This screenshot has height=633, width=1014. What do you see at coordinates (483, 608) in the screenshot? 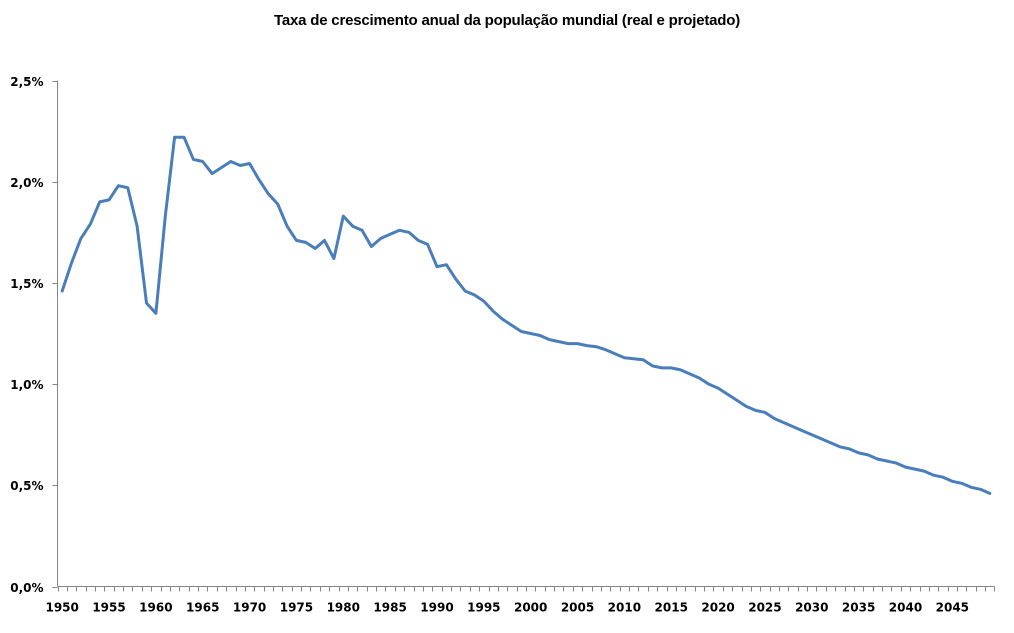
I see `x-tick-label: 1995` at bounding box center [483, 608].